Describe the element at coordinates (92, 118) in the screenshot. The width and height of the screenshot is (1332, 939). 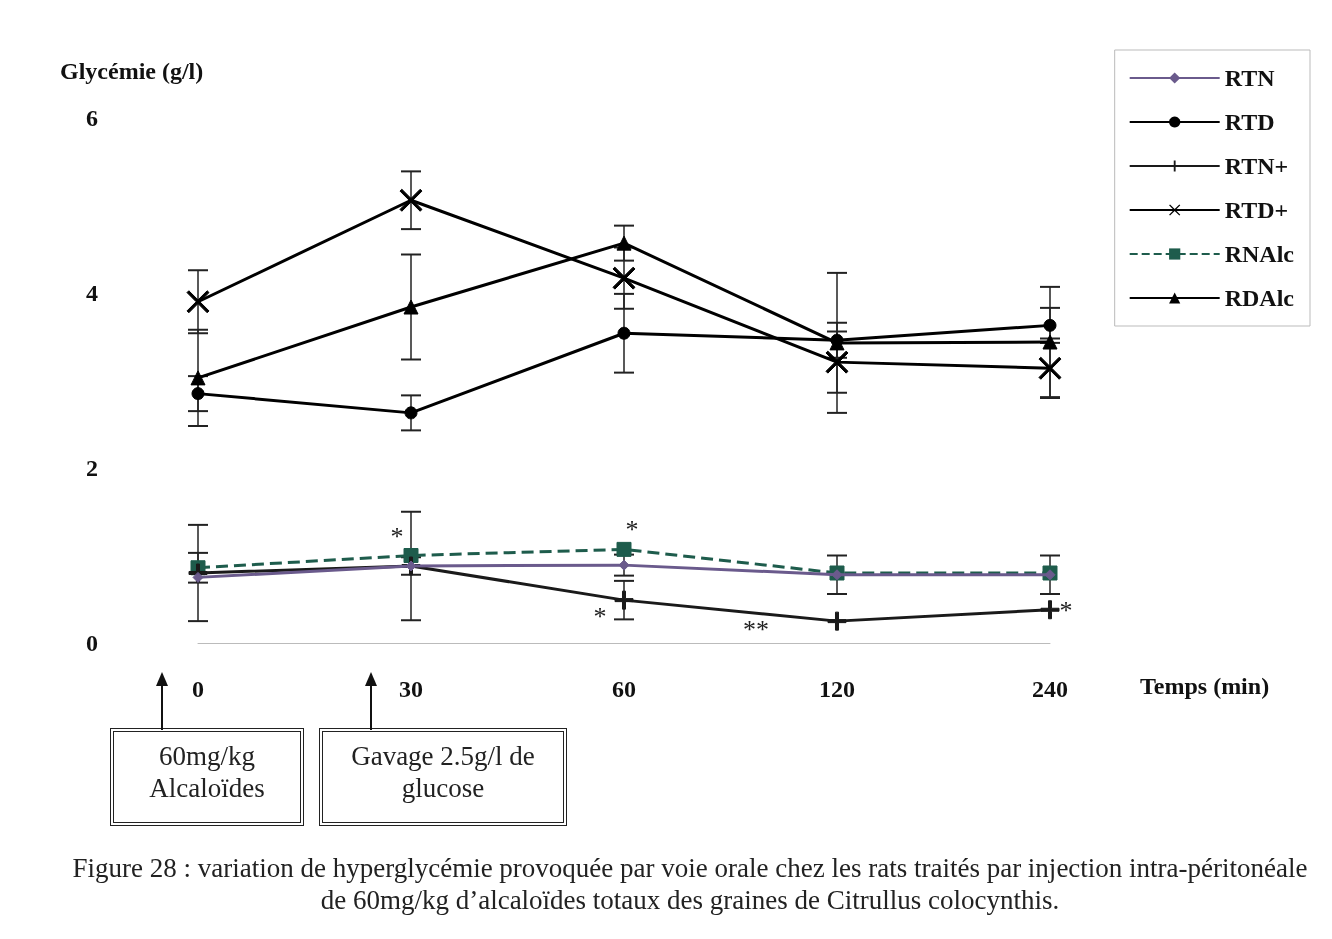
I see `y-tick-label: 6` at that location.